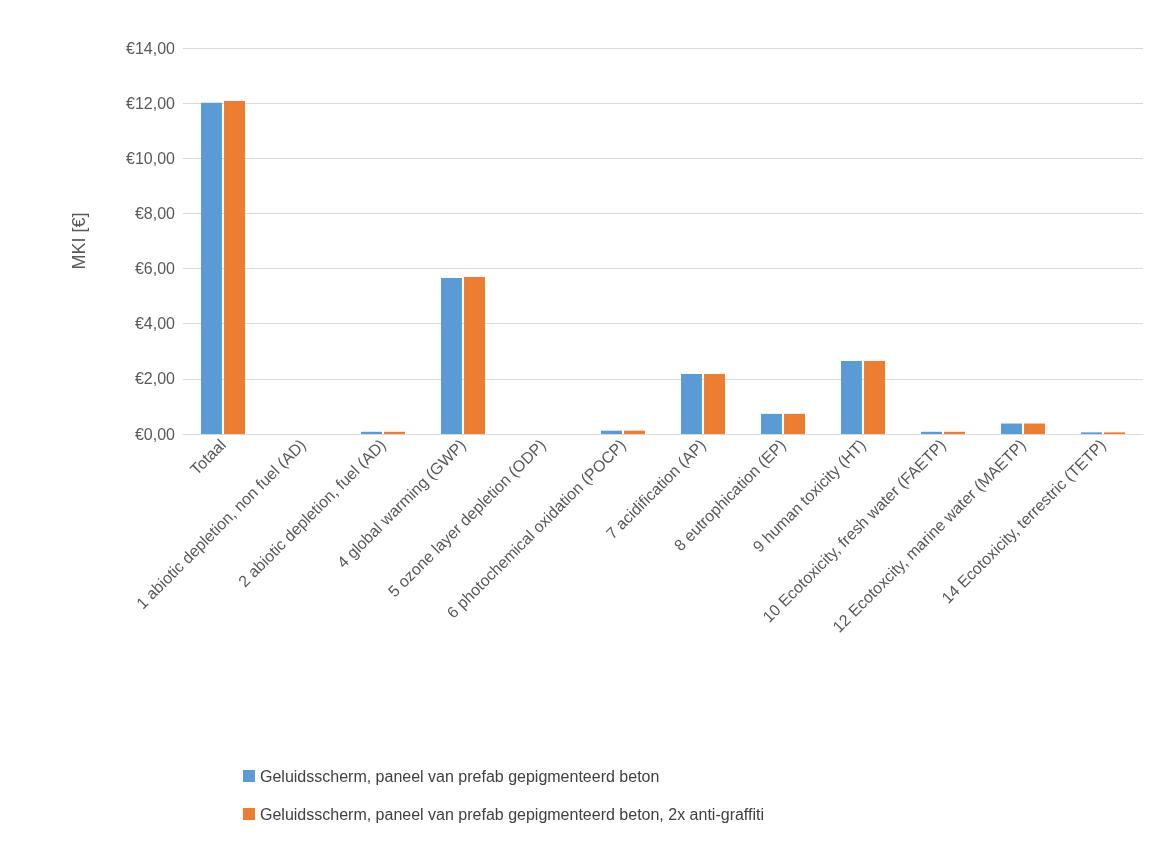  I want to click on legend-label: Geluidsscherm, paneel van prefab gepigmenteerd beton, 2x anti-graffiti, so click(512, 814).